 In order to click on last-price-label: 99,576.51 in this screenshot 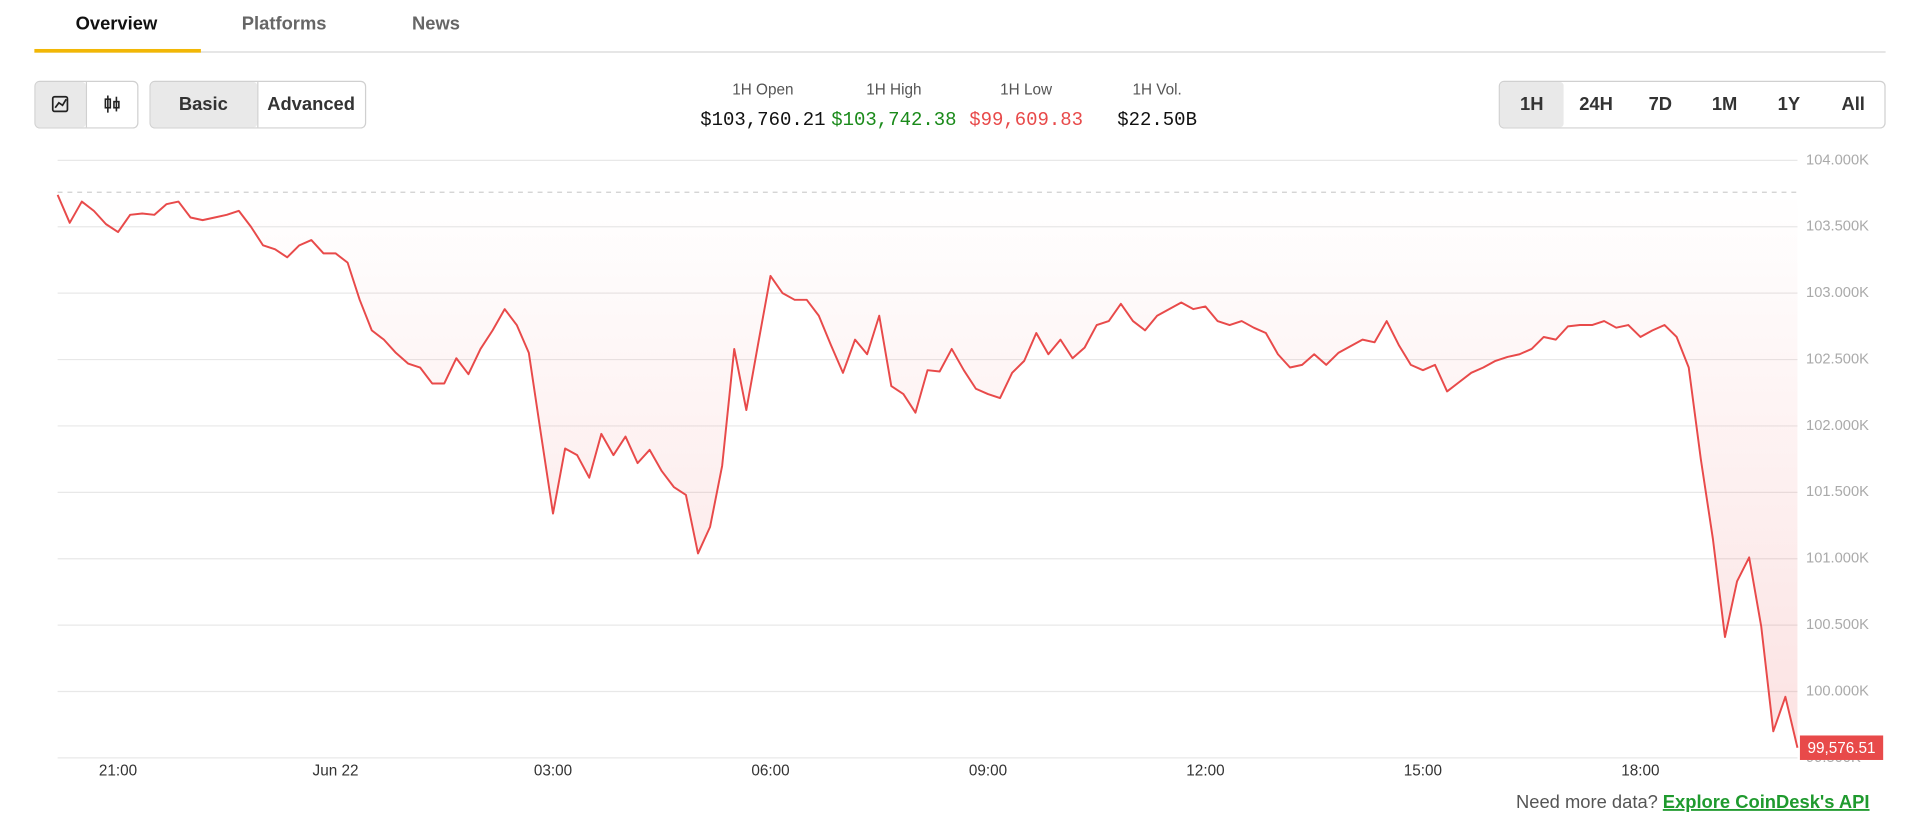, I will do `click(1842, 748)`.